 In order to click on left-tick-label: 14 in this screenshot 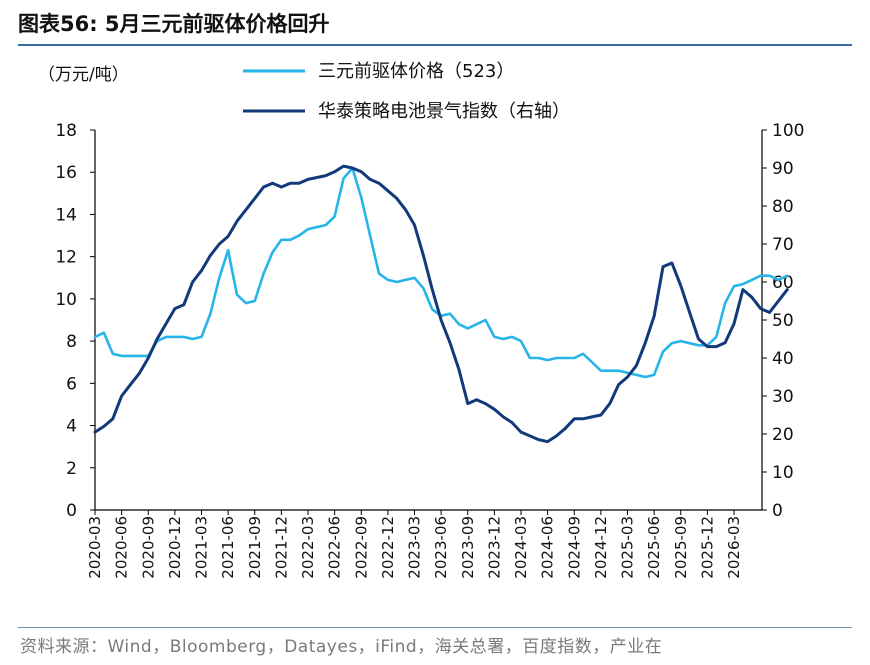, I will do `click(66, 215)`.